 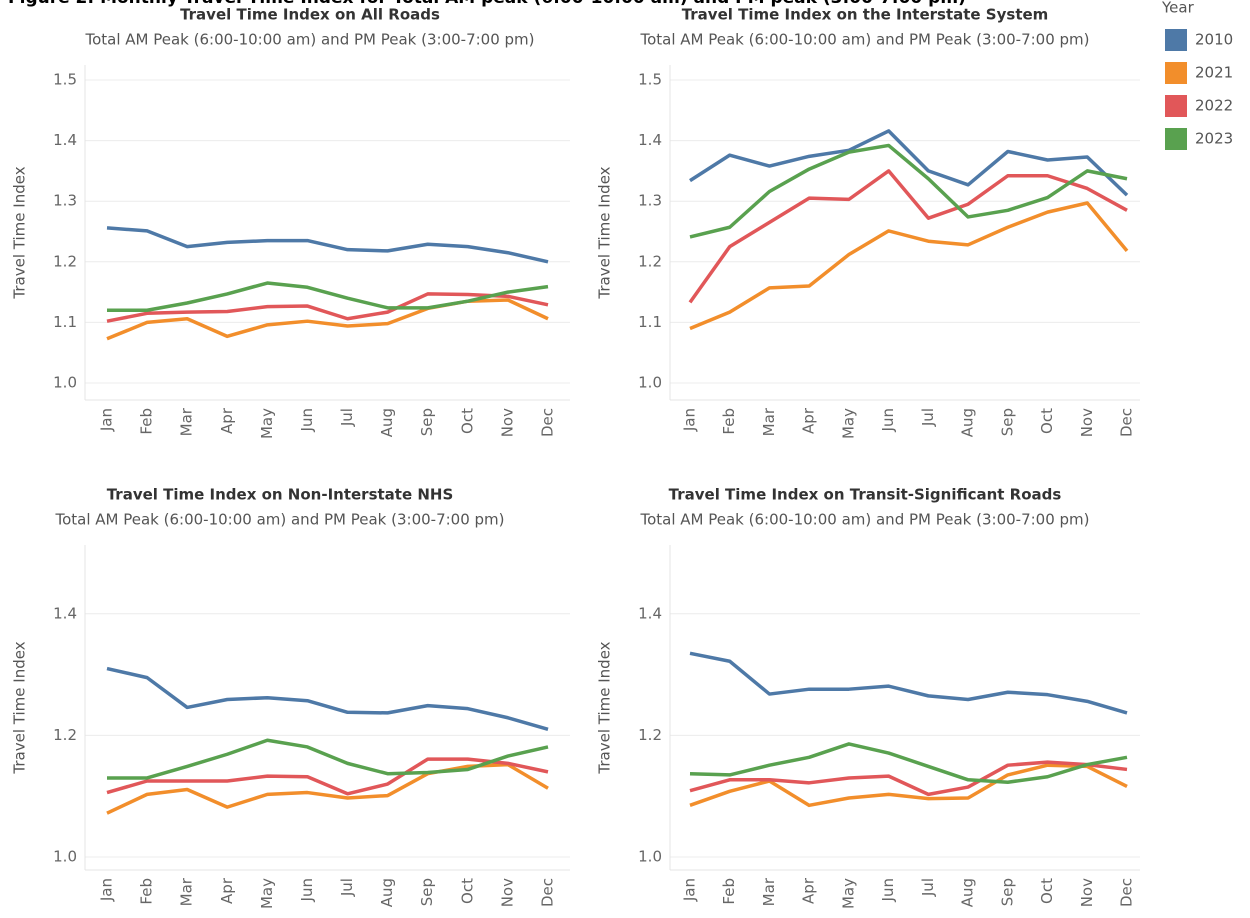 I want to click on legend-label: 2023, so click(x=1214, y=139).